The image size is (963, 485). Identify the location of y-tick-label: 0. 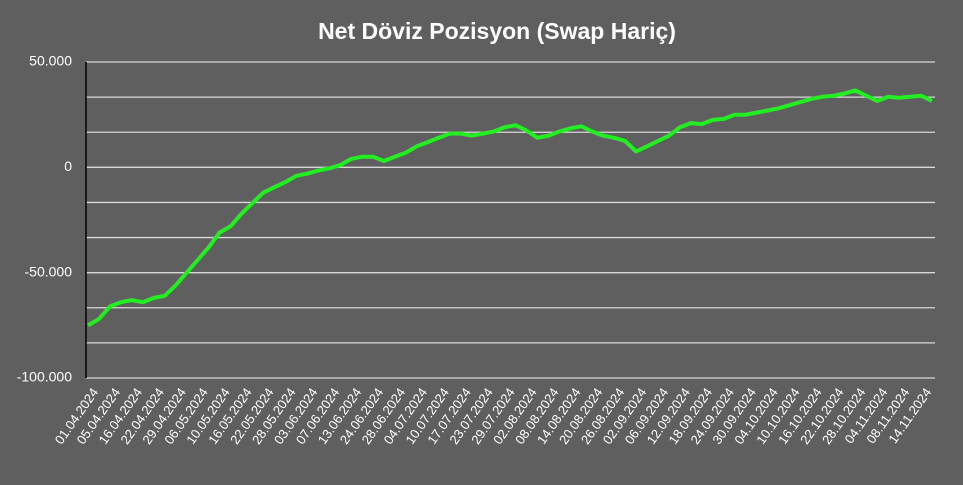
(68, 166).